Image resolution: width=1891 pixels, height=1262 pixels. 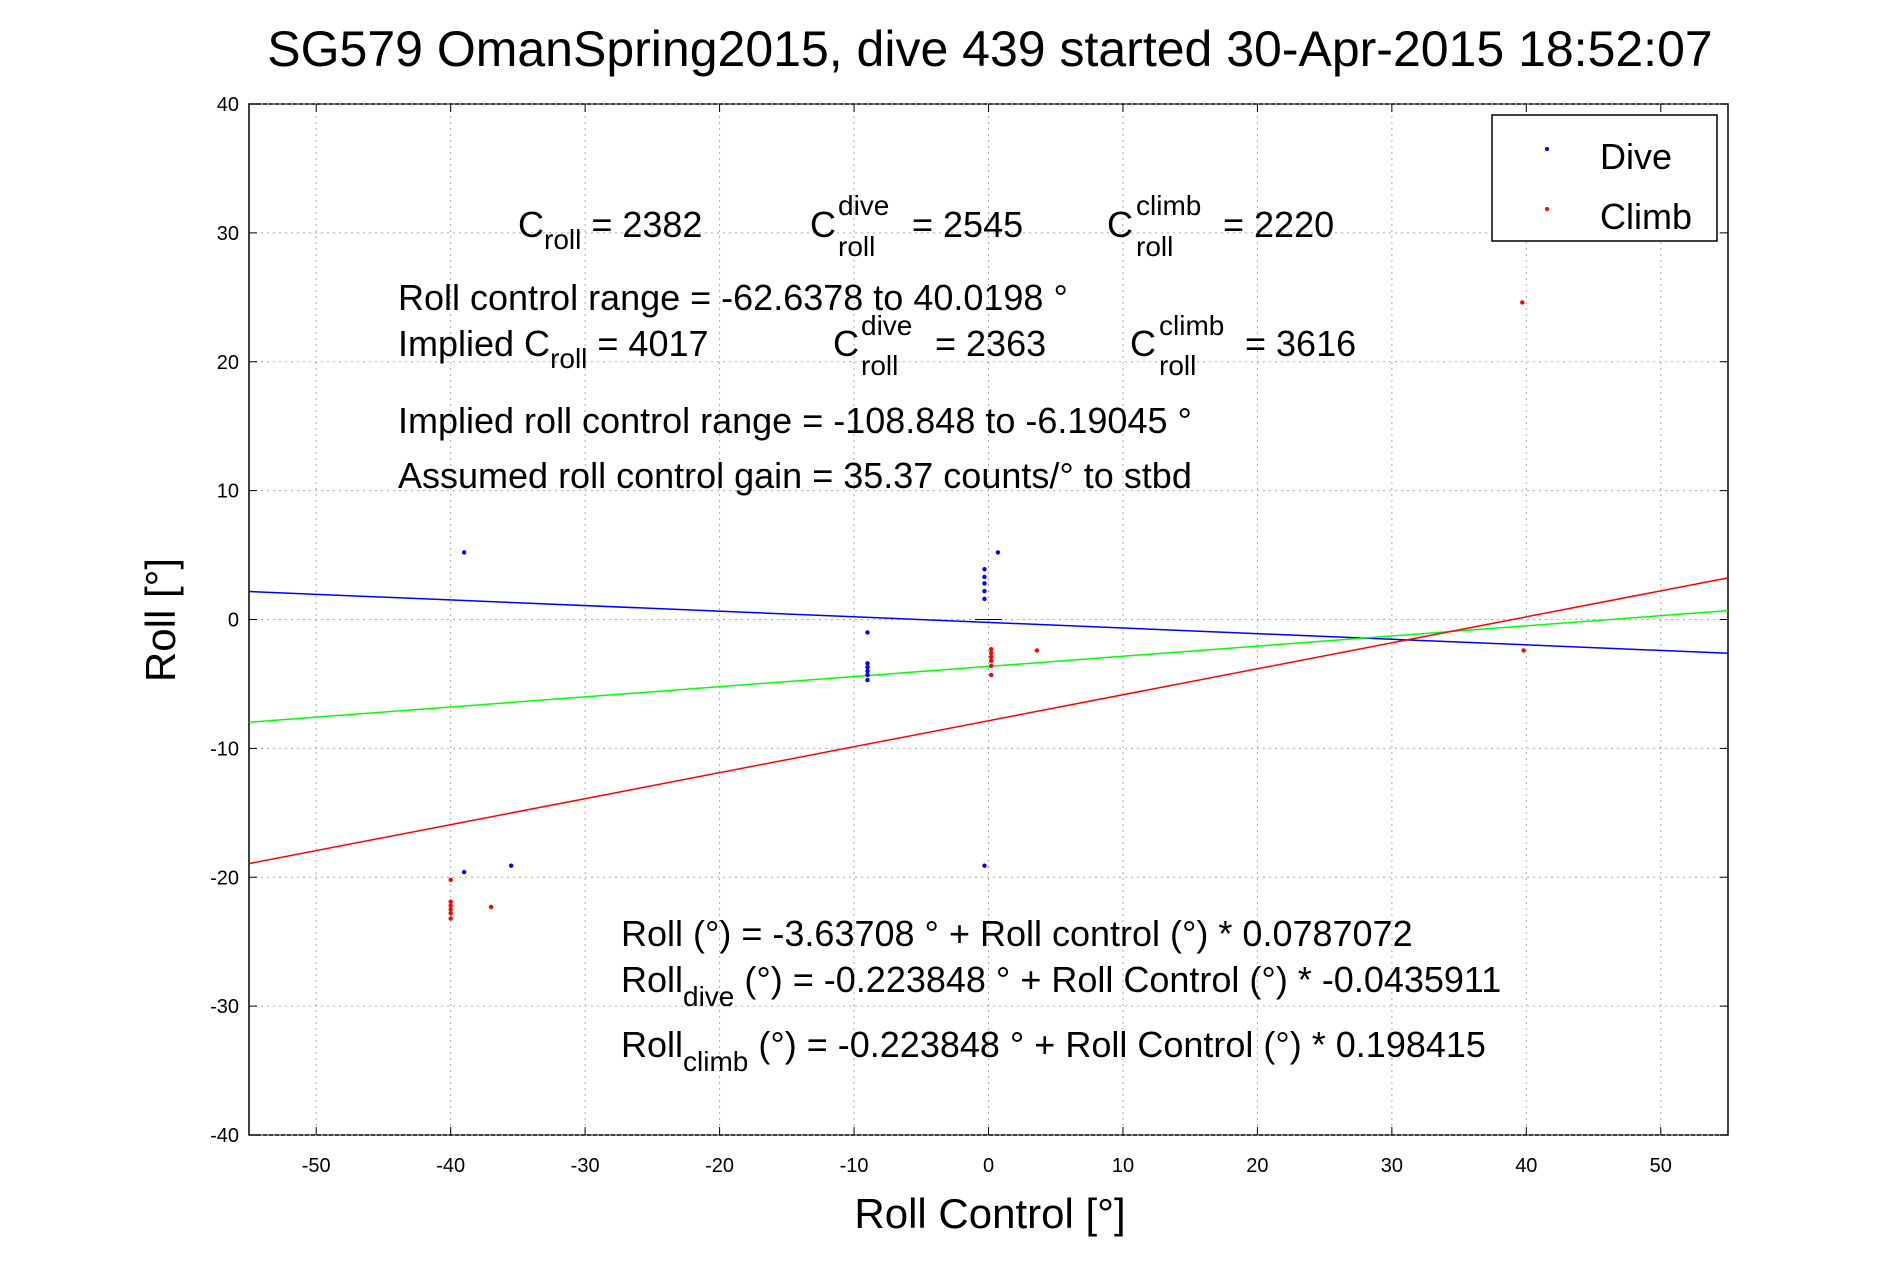 What do you see at coordinates (228, 363) in the screenshot?
I see `y-tick-label-6: 20` at bounding box center [228, 363].